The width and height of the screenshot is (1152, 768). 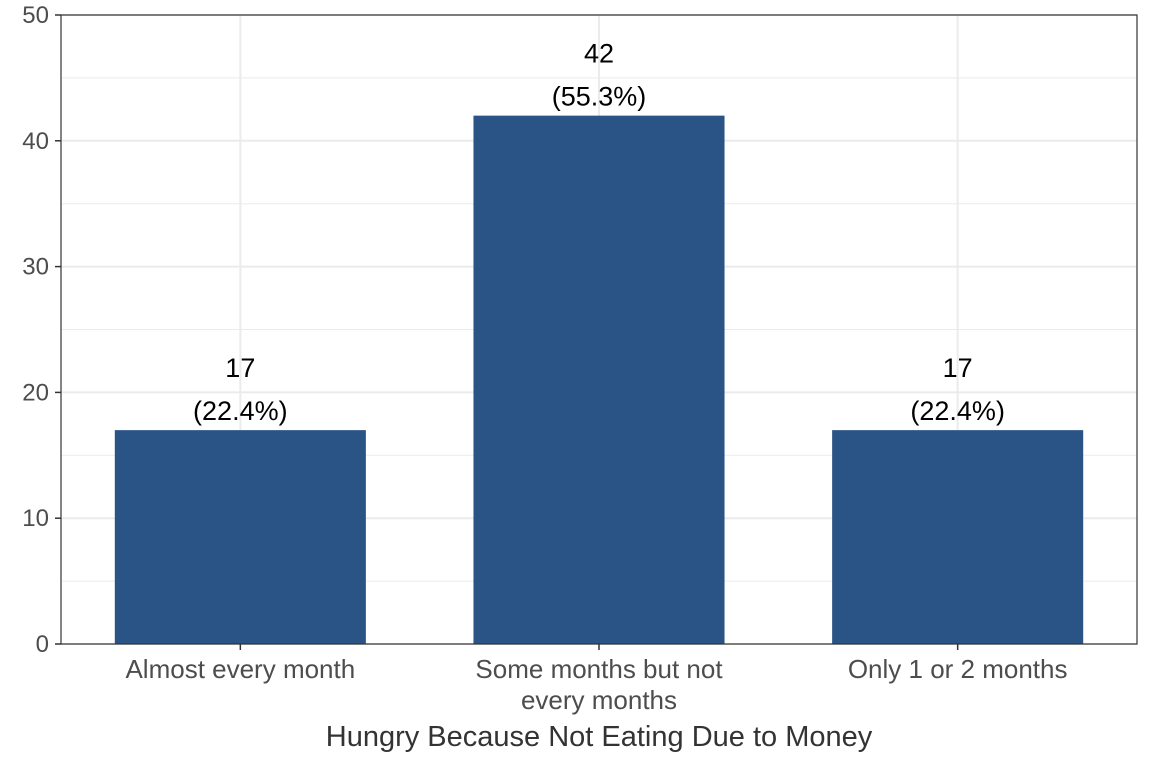 What do you see at coordinates (599, 669) in the screenshot?
I see `x-tick-label-line: Some months but not` at bounding box center [599, 669].